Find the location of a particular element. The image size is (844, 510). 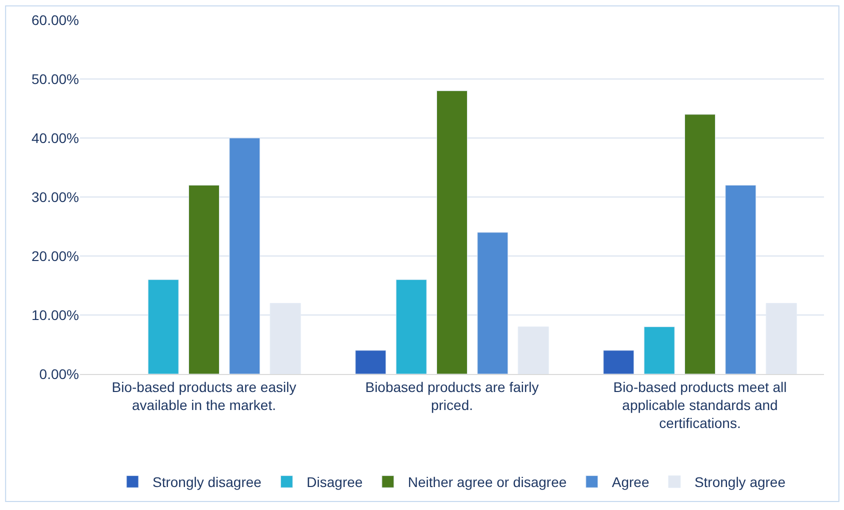

legend-label: Neither agree or disagree is located at coordinates (487, 482).